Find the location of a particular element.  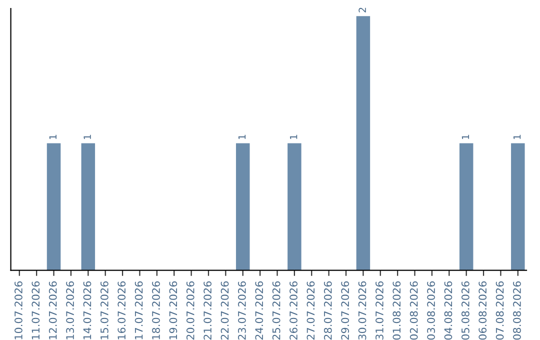

x-tick-label: 27.07.2026 is located at coordinates (310, 310).